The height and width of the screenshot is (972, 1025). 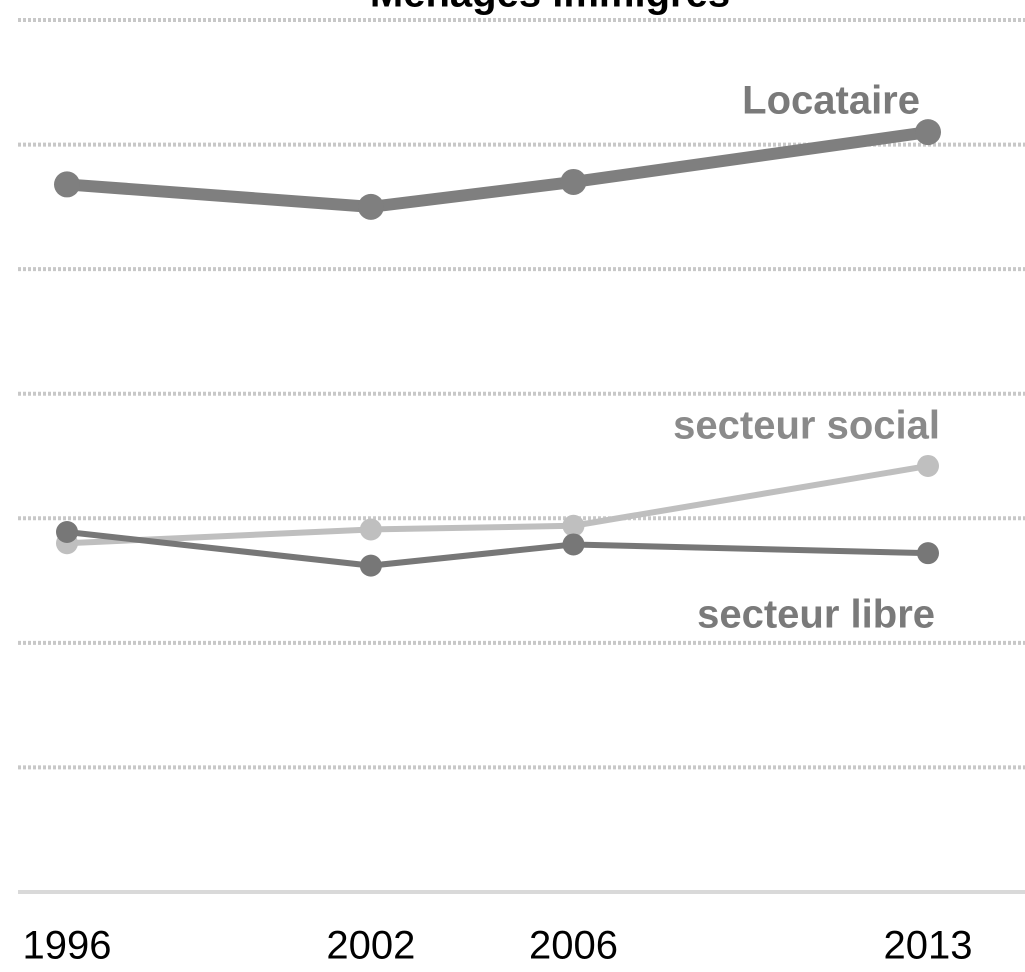 I want to click on chart-title: Ménages immigrés, so click(x=550, y=8).